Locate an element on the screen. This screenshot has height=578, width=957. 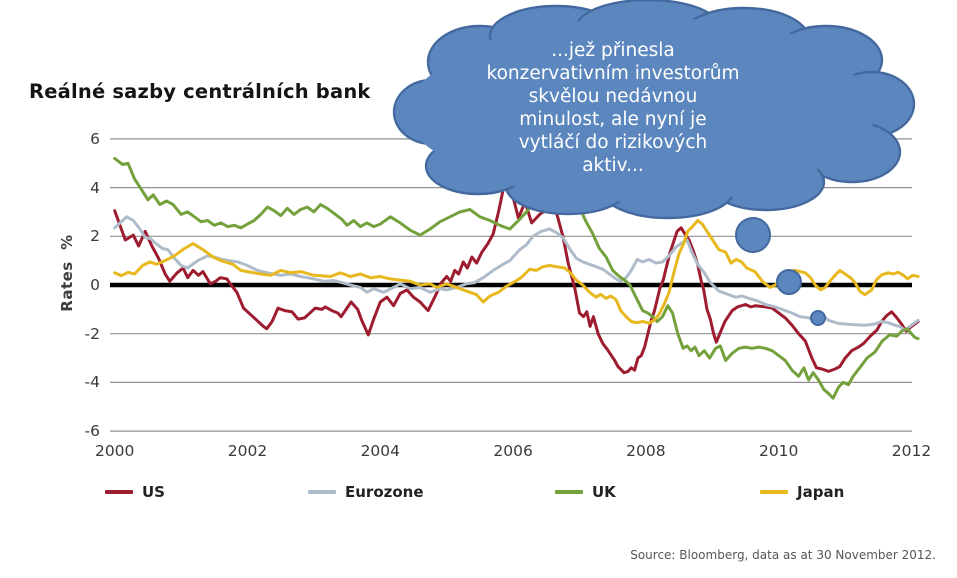
x-tick-label: 2006 is located at coordinates (513, 451).